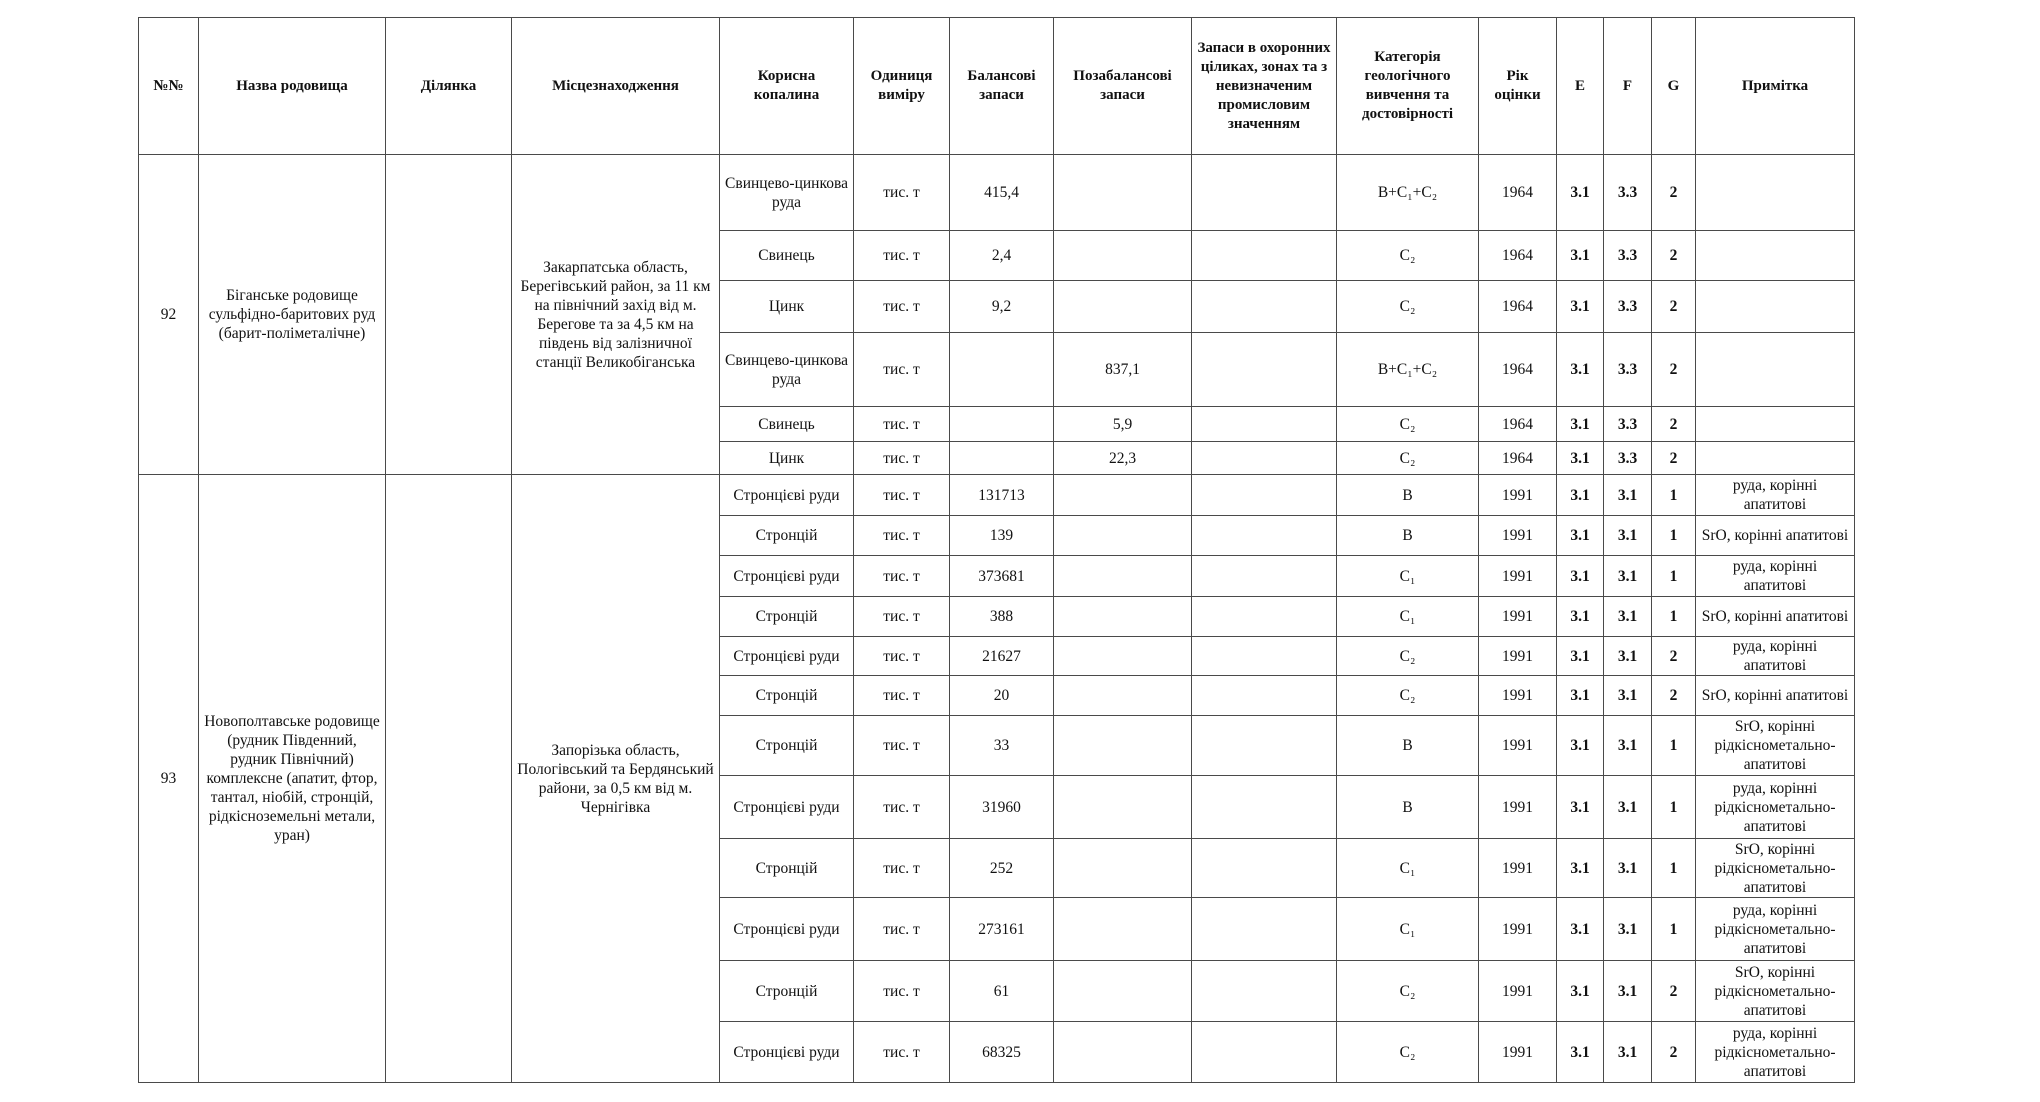  Describe the element at coordinates (786, 306) in the screenshot. I see `cell-mineral: Цинк` at that location.